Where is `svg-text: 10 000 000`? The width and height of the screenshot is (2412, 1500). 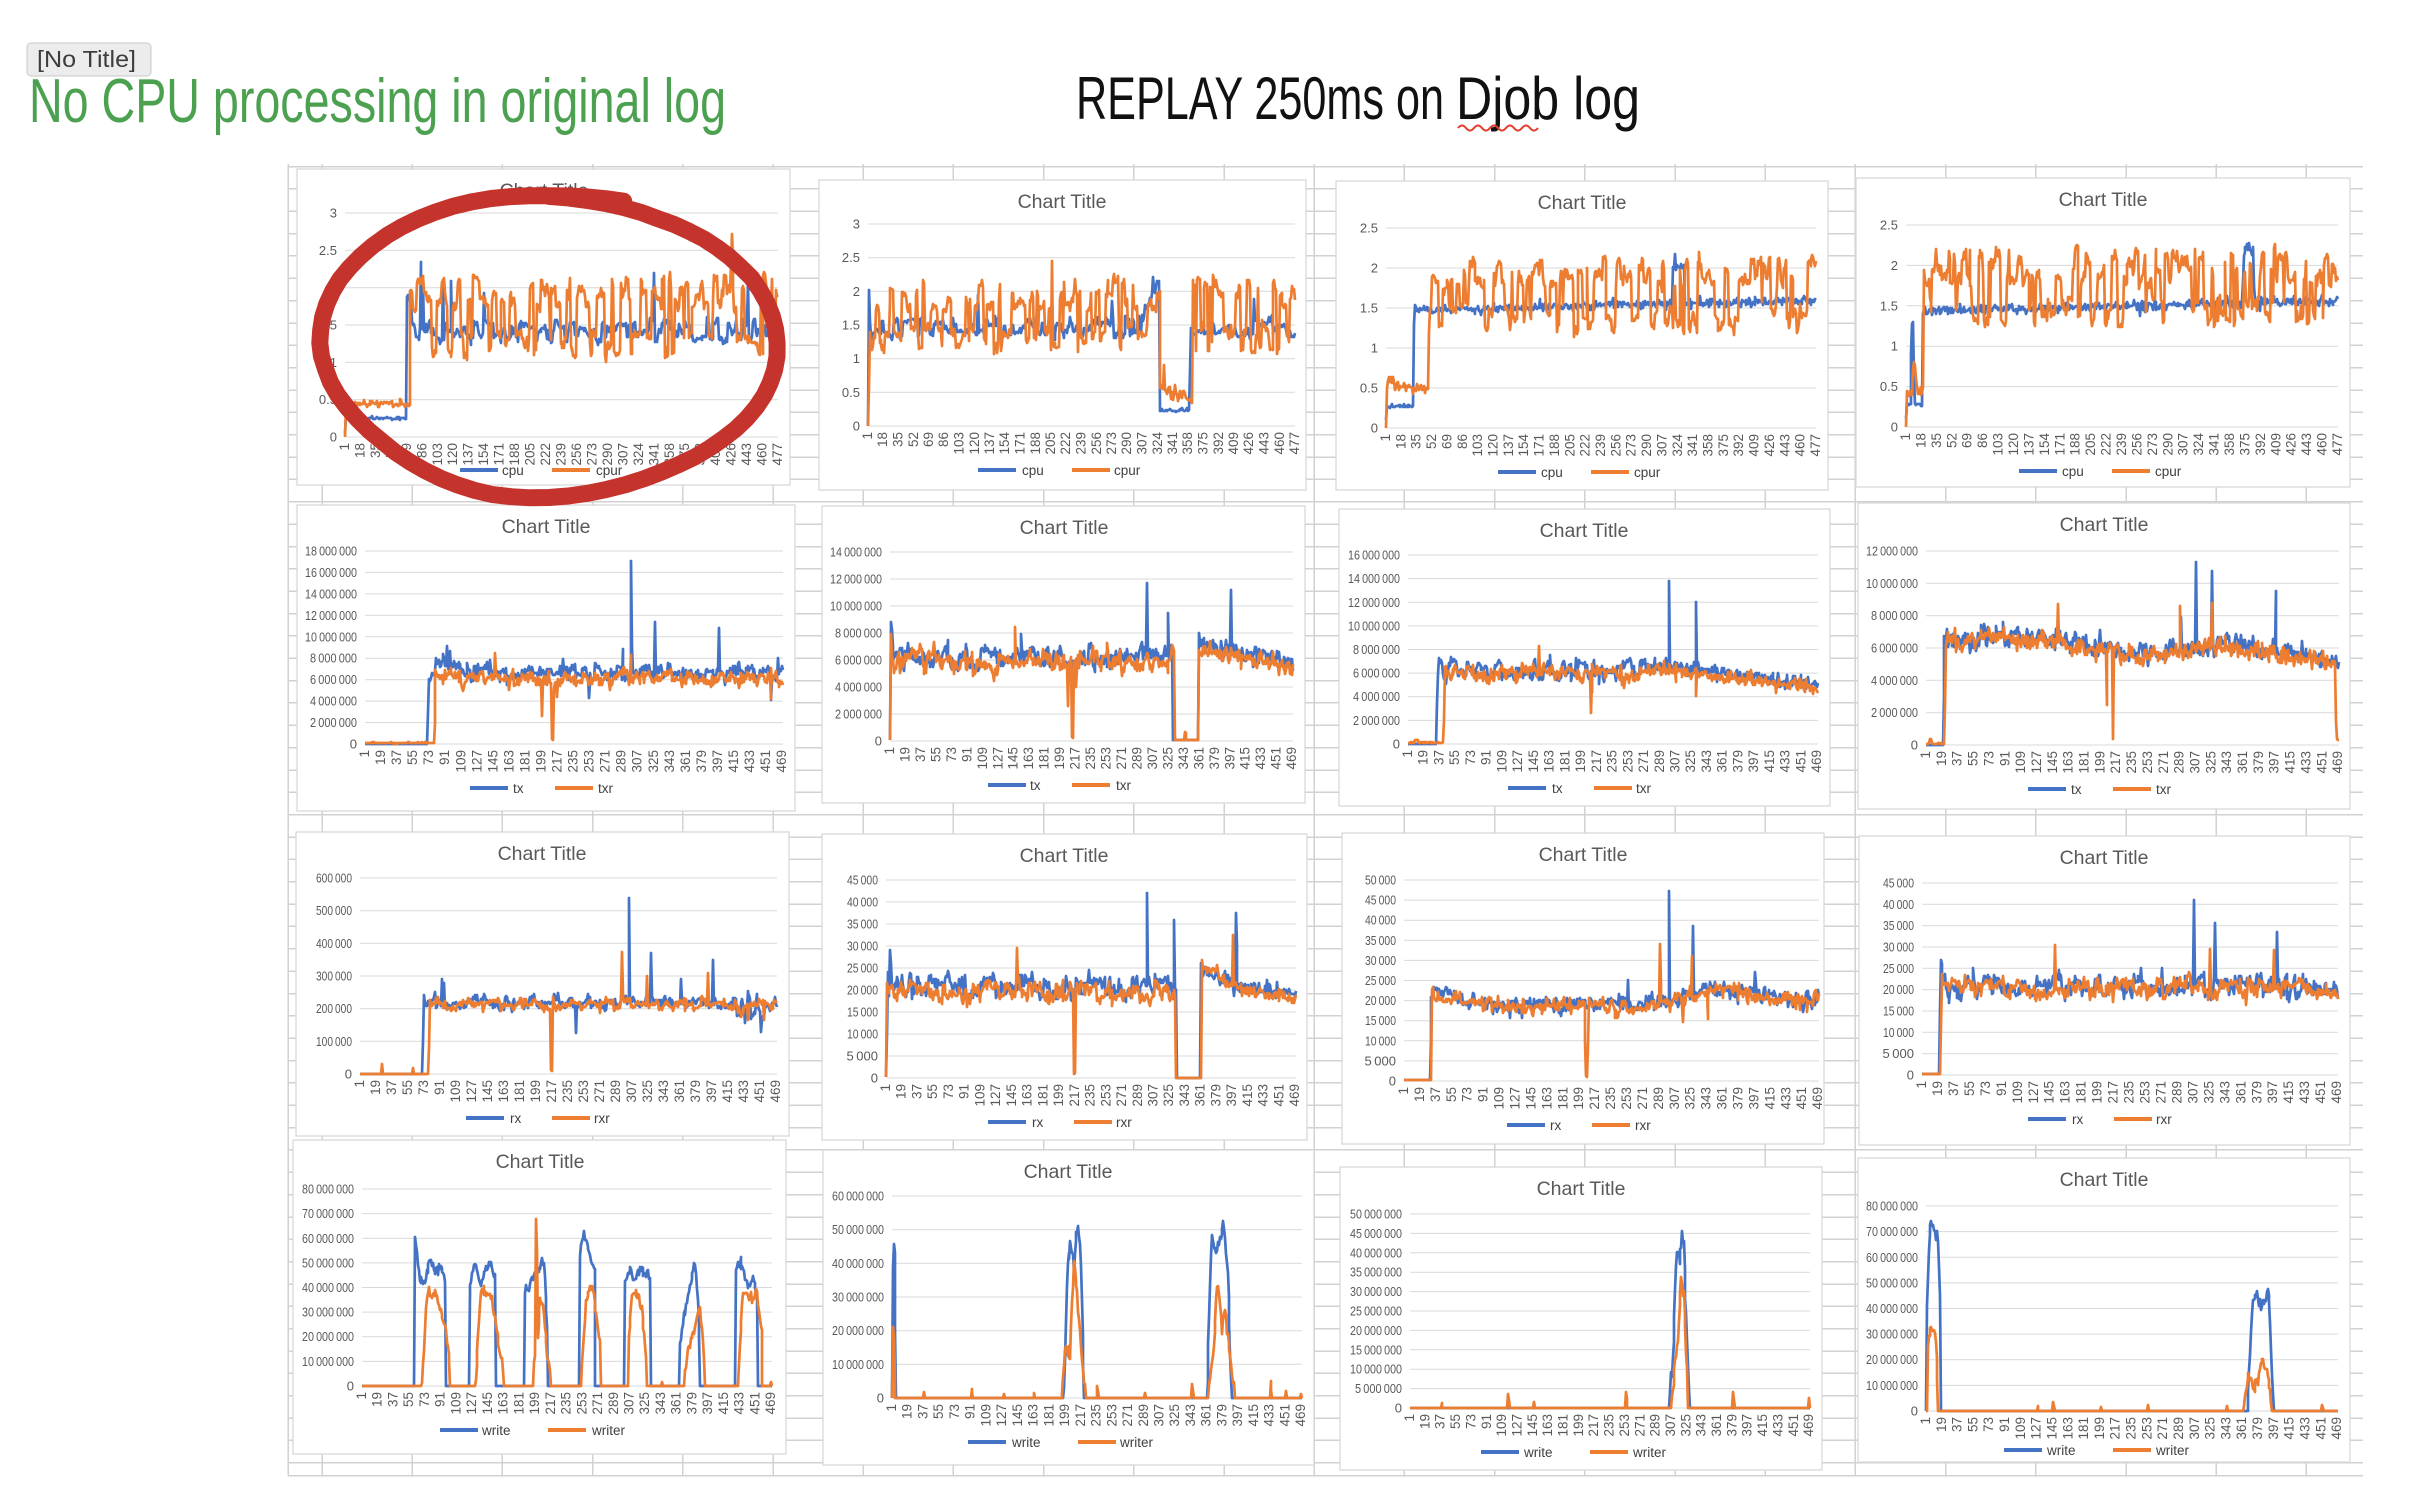
svg-text: 10 000 000 is located at coordinates (1376, 1369).